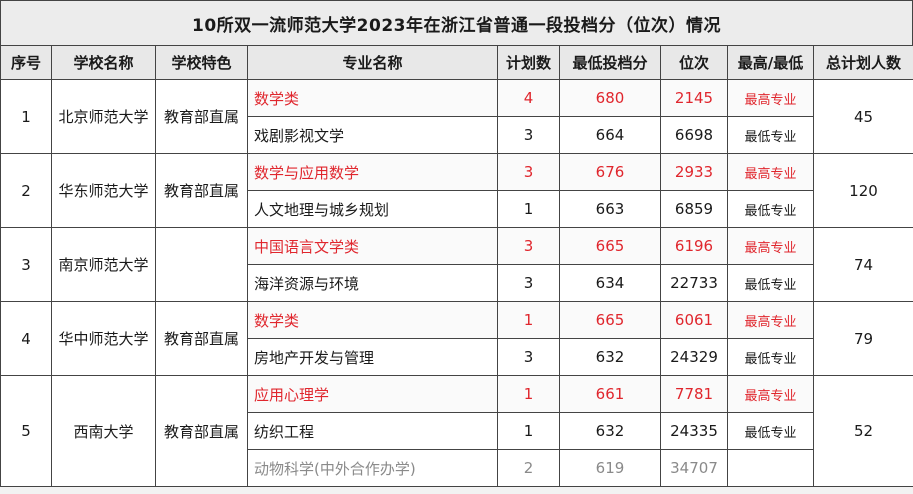  I want to click on table-row: 4 华中师范大学 教育部直属 数学类 1 665 6061 最高专业 79, so click(457, 320).